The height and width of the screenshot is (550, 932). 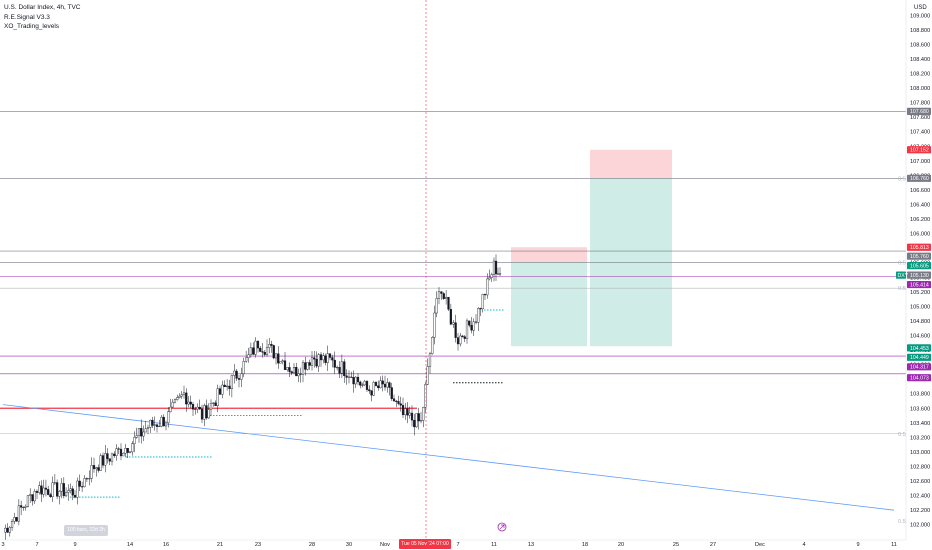 What do you see at coordinates (919, 111) in the screenshot?
I see `price-tag: 107.680` at bounding box center [919, 111].